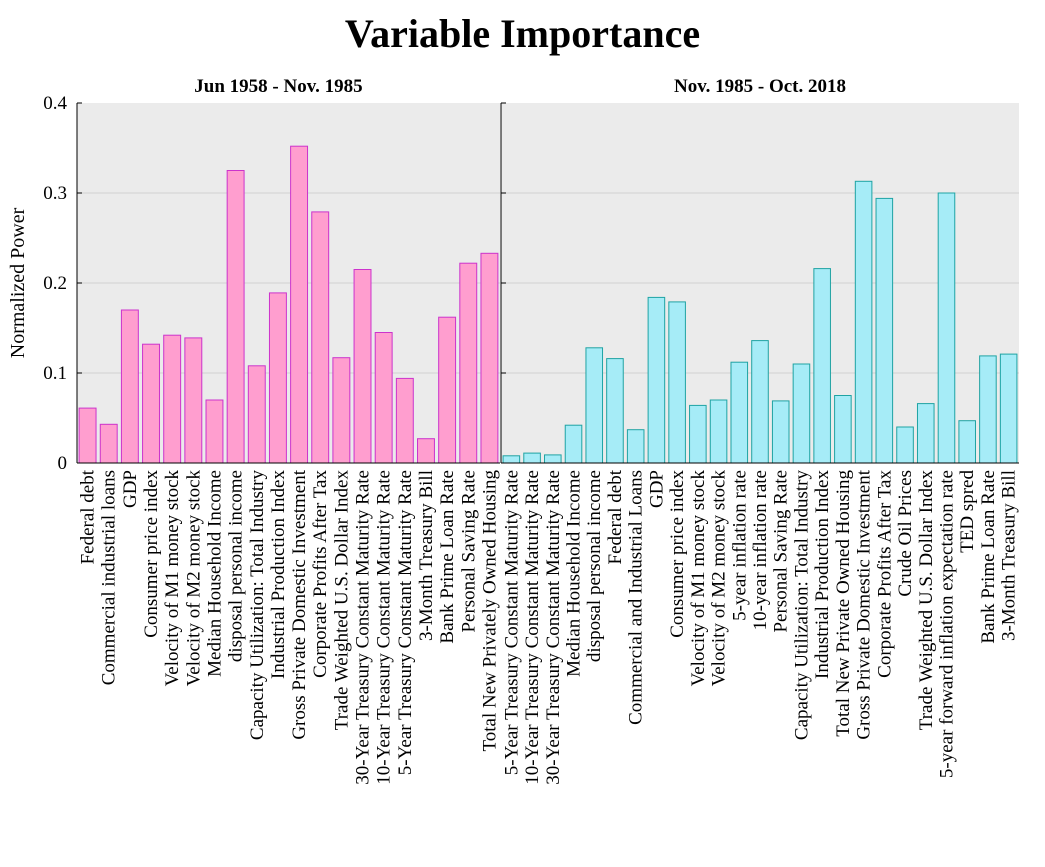 This screenshot has height=867, width=1045. I want to click on right-category-label: Corporate Profits After Tax, so click(884, 574).